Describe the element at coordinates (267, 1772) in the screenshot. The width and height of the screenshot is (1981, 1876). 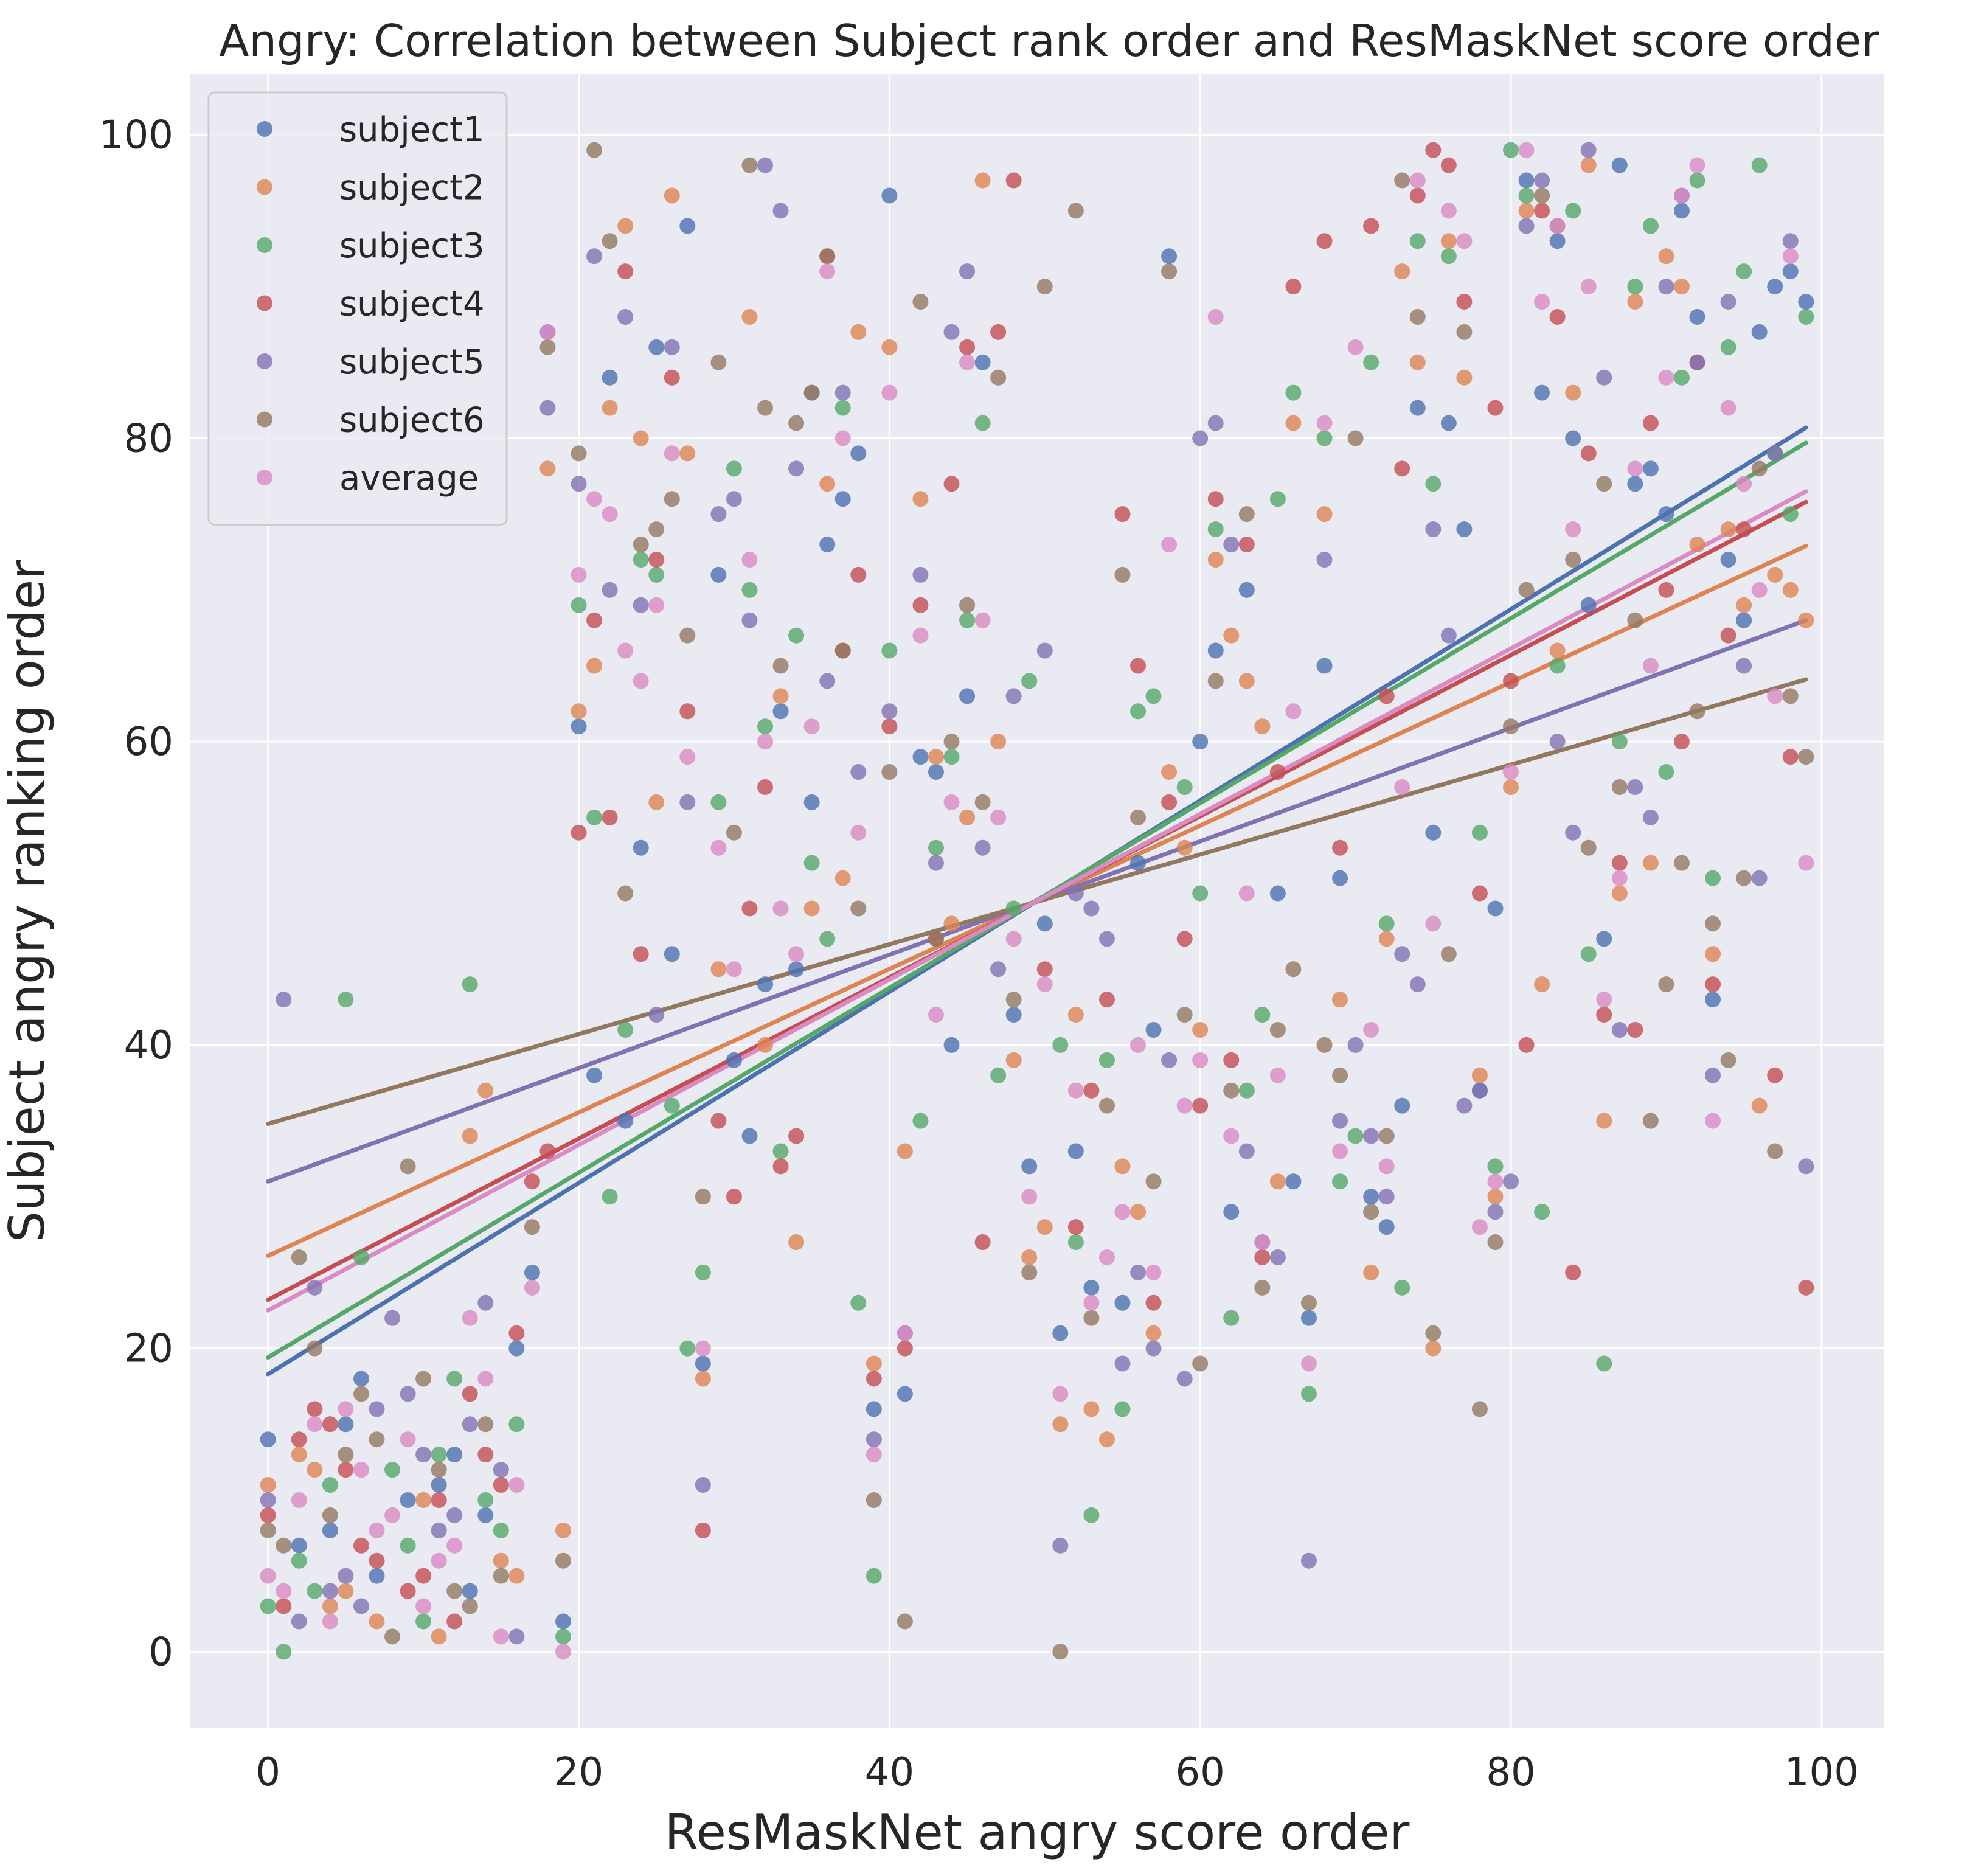
I see `x-tick-label: 0` at that location.